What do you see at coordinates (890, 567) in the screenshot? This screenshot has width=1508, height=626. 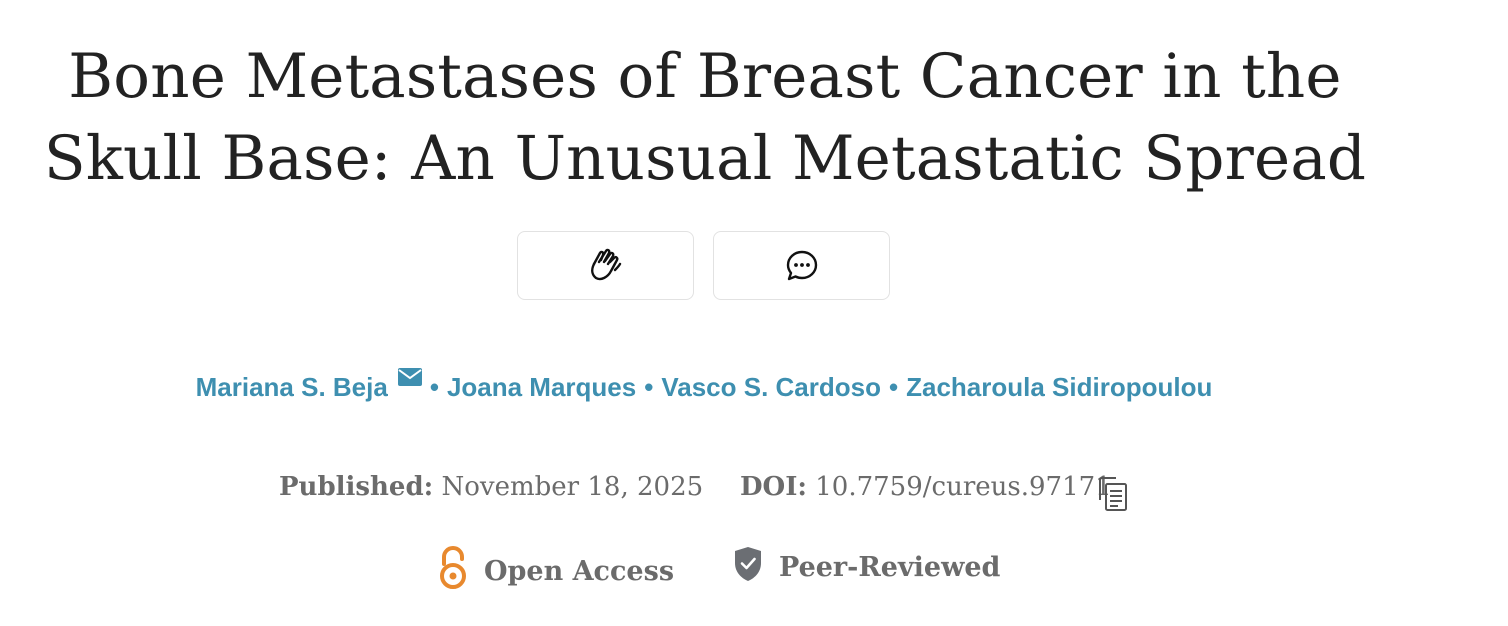 I see `peer-reviewed-label: Peer-Reviewed` at bounding box center [890, 567].